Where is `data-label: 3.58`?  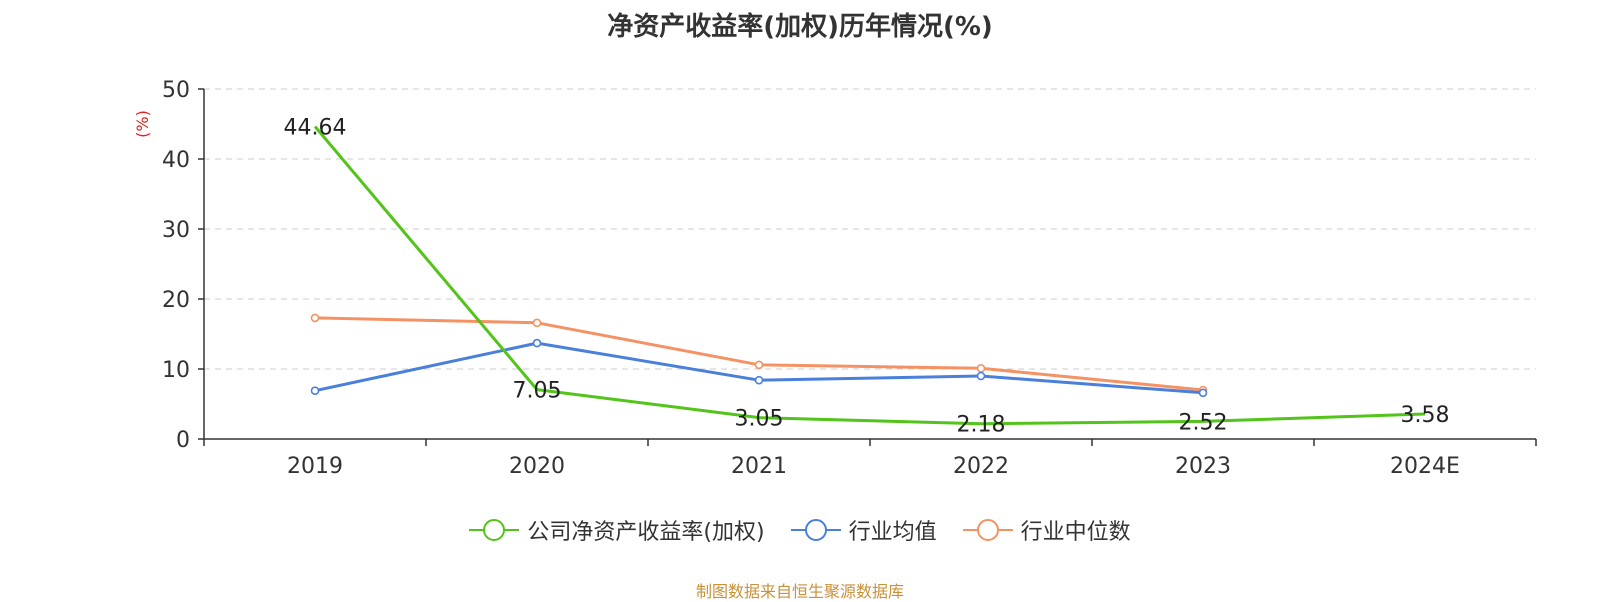
data-label: 3.58 is located at coordinates (1425, 415).